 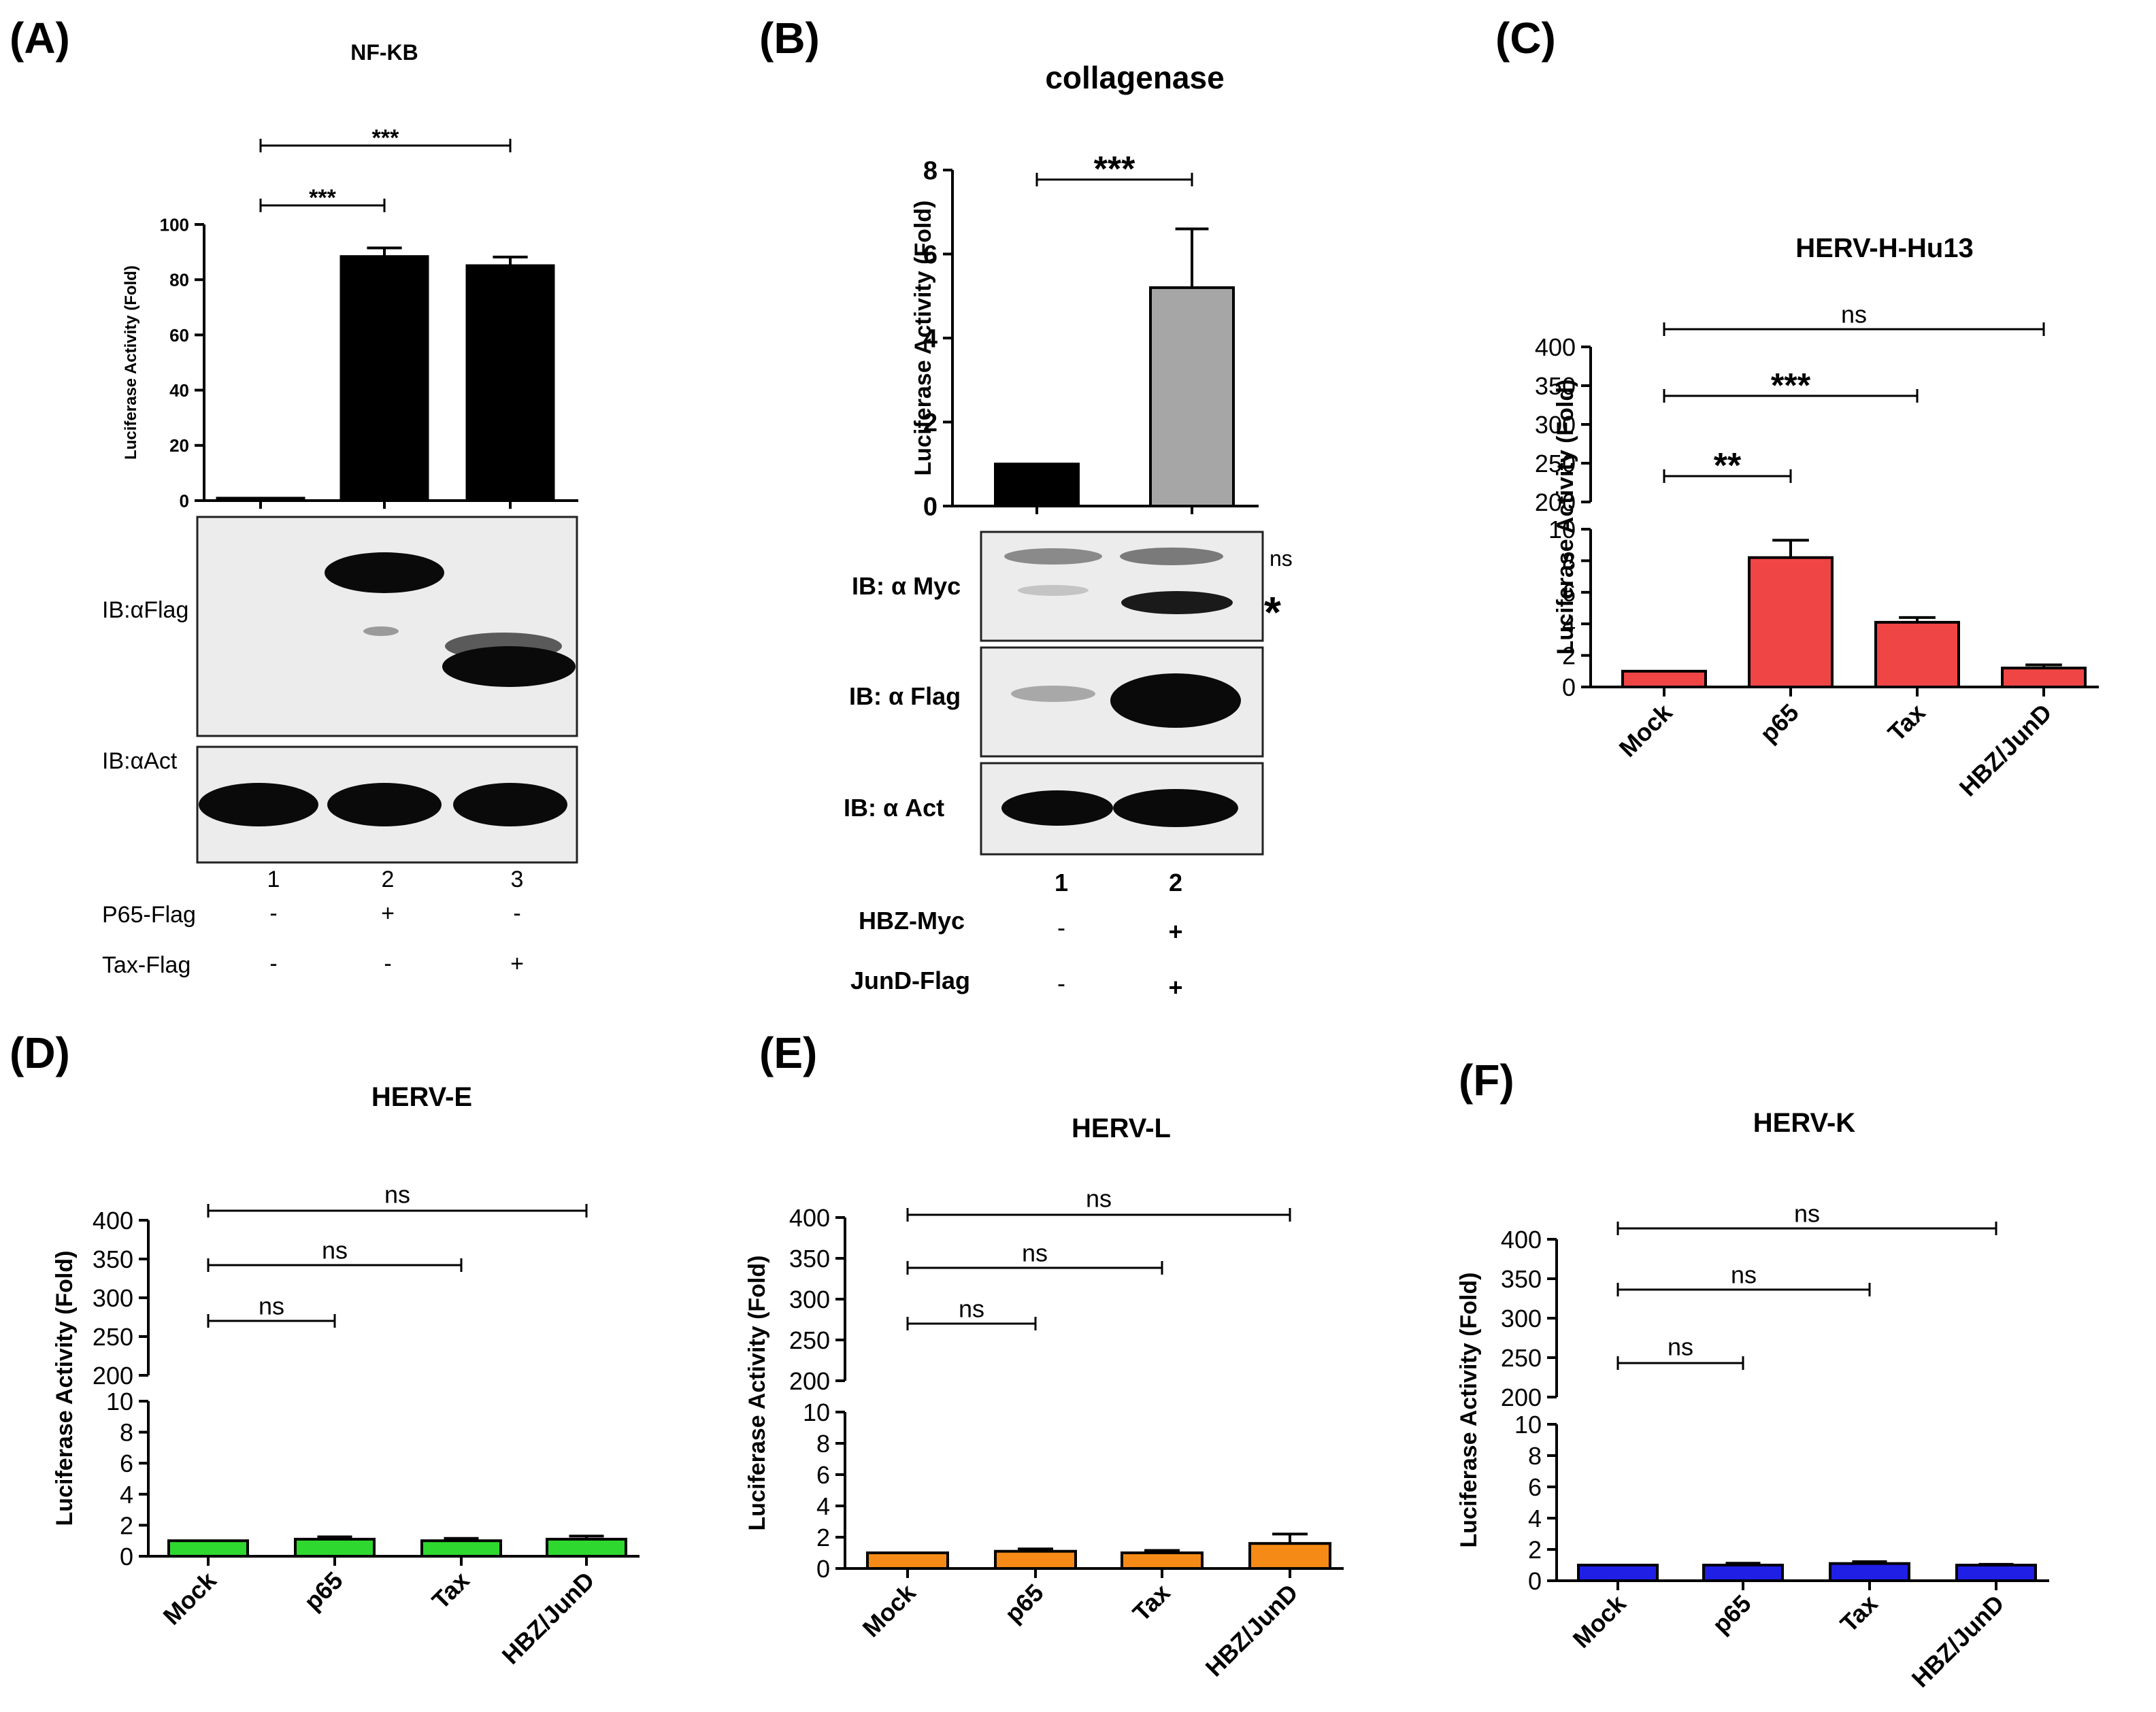 What do you see at coordinates (179, 445) in the screenshot?
I see `y-tick-label: 20` at bounding box center [179, 445].